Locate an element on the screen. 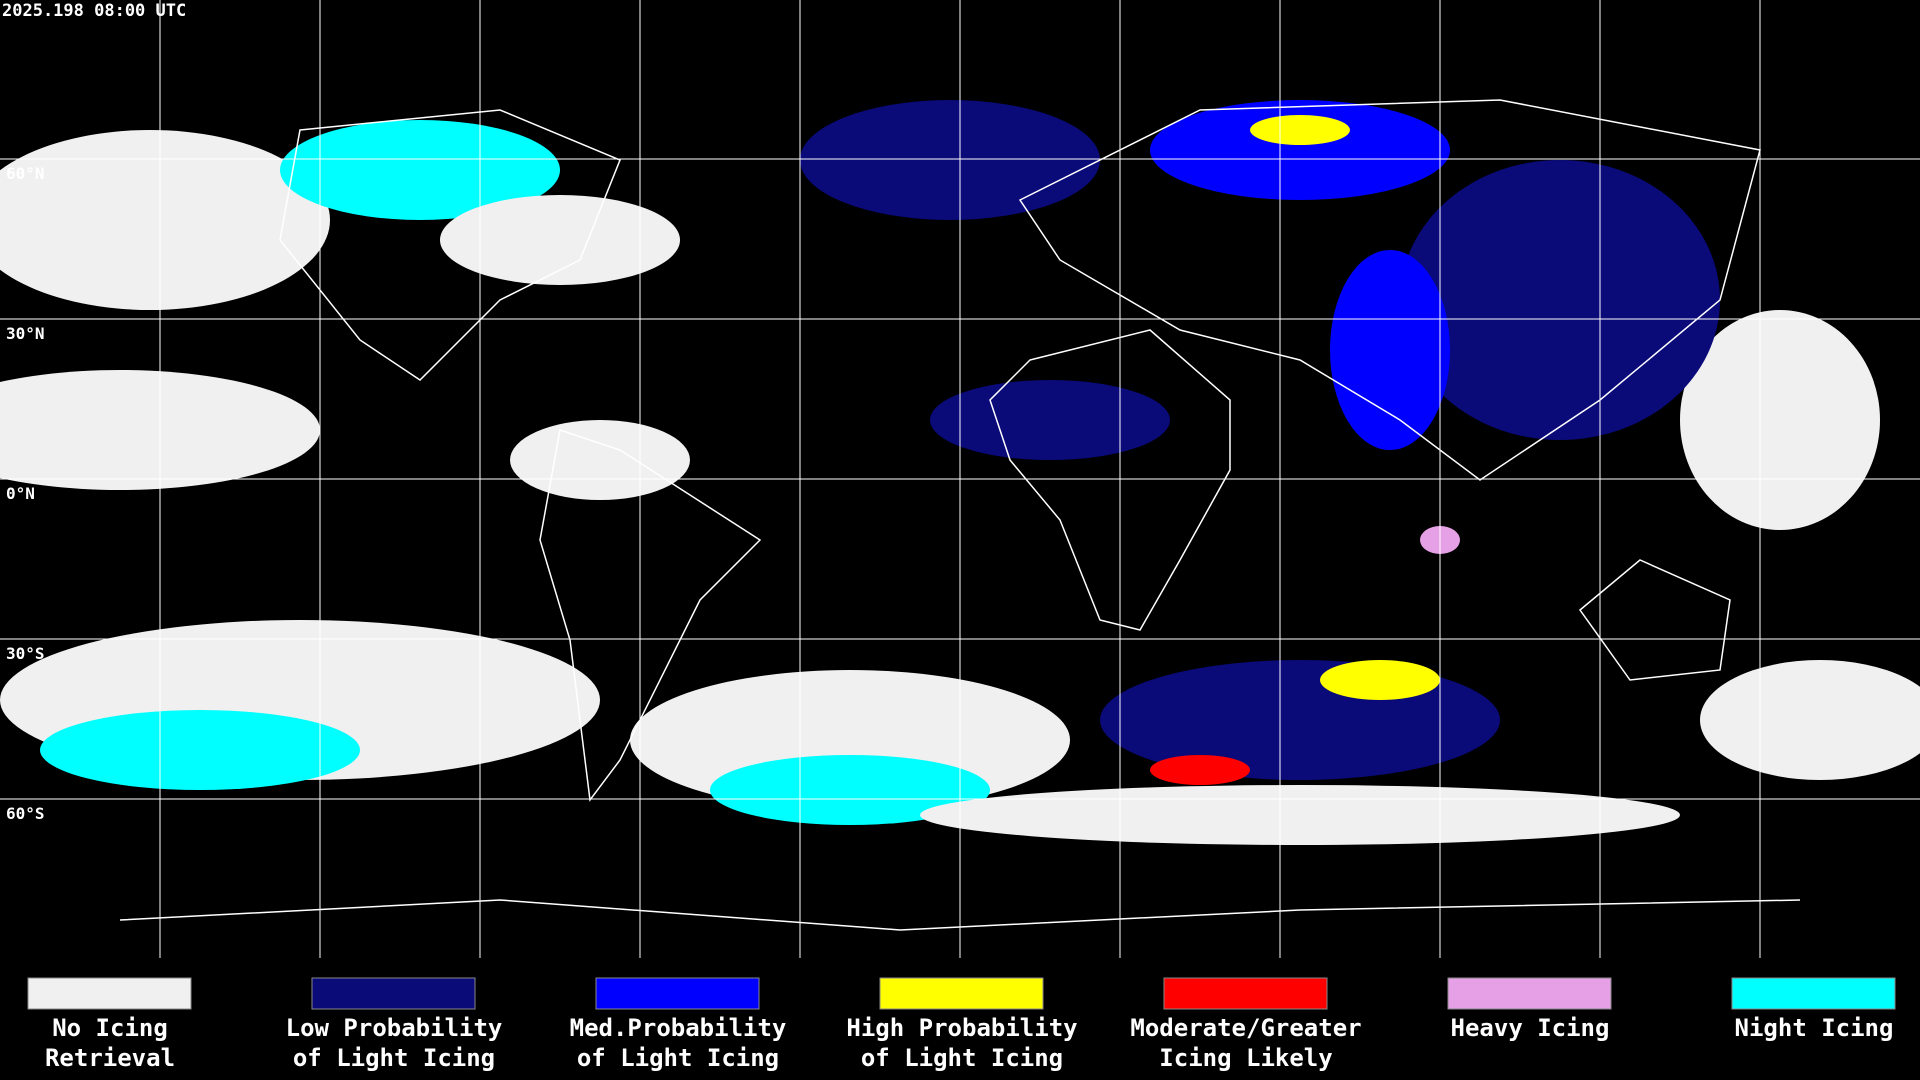 Image resolution: width=1920 pixels, height=1080 pixels. legend-label: No Icing is located at coordinates (110, 1028).